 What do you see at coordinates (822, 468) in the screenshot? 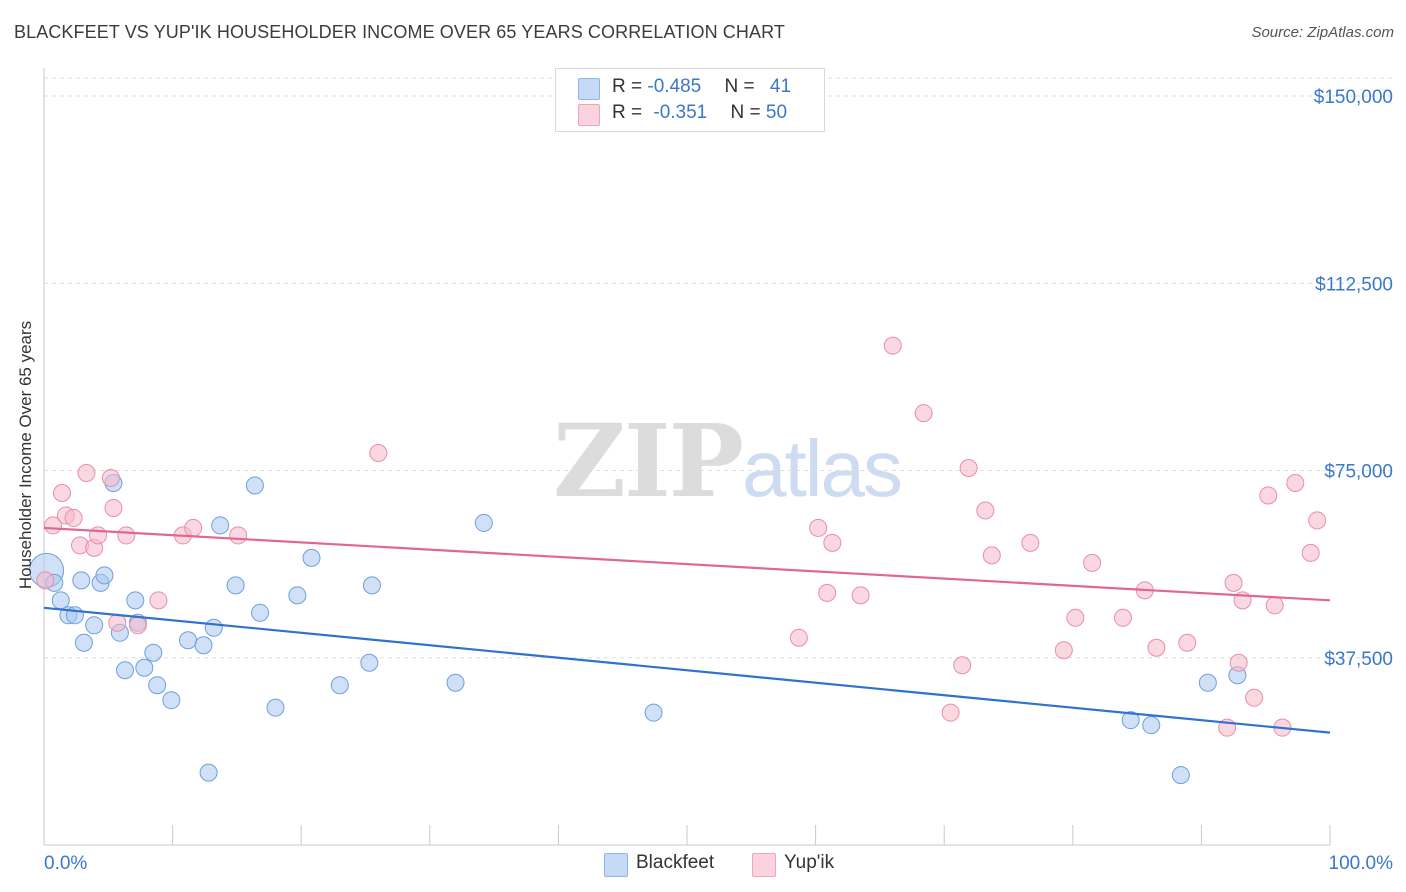
I see `watermark-atlas: atlas` at bounding box center [822, 468].